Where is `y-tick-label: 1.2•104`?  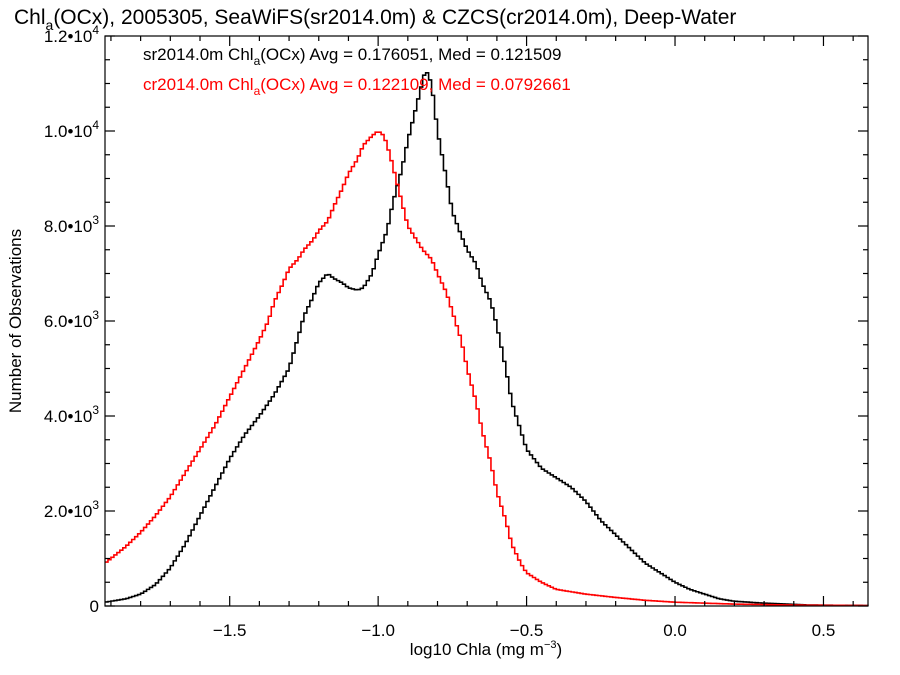
y-tick-label: 1.2•104 is located at coordinates (72, 34).